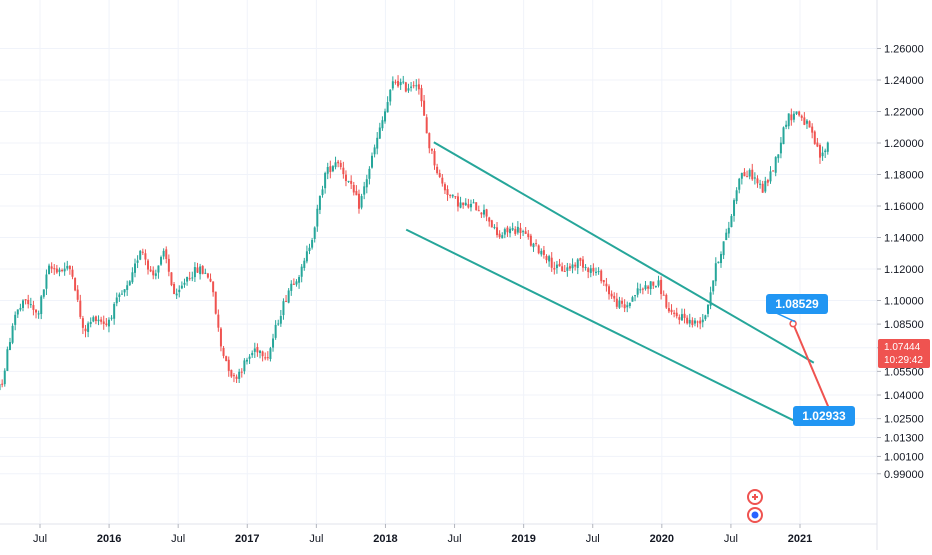 This screenshot has height=555, width=932. Describe the element at coordinates (904, 239) in the screenshot. I see `y-tick-label: 1.14000` at that location.